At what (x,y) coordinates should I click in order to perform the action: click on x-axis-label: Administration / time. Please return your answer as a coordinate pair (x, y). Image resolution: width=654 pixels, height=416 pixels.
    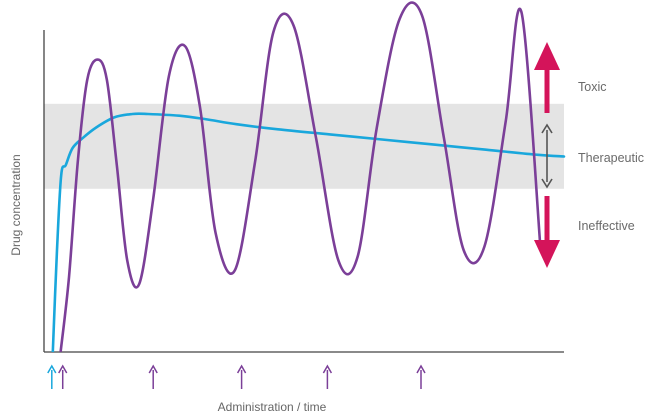
    Looking at the image, I should click on (272, 407).